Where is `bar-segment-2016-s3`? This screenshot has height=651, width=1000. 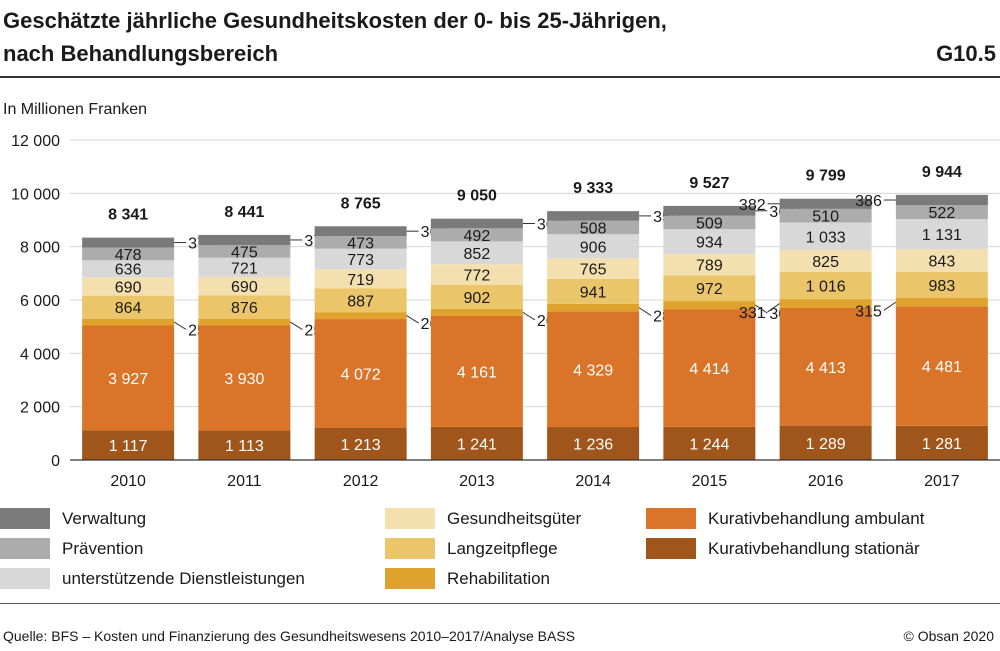 bar-segment-2016-s3 is located at coordinates (825, 286).